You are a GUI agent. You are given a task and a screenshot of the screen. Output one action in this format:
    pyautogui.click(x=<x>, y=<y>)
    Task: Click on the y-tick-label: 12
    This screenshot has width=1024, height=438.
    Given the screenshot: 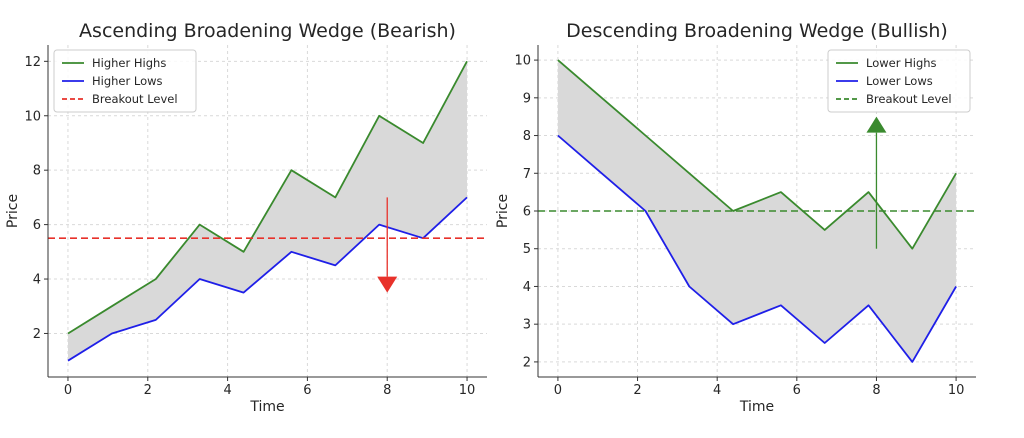 What is the action you would take?
    pyautogui.click(x=32, y=62)
    